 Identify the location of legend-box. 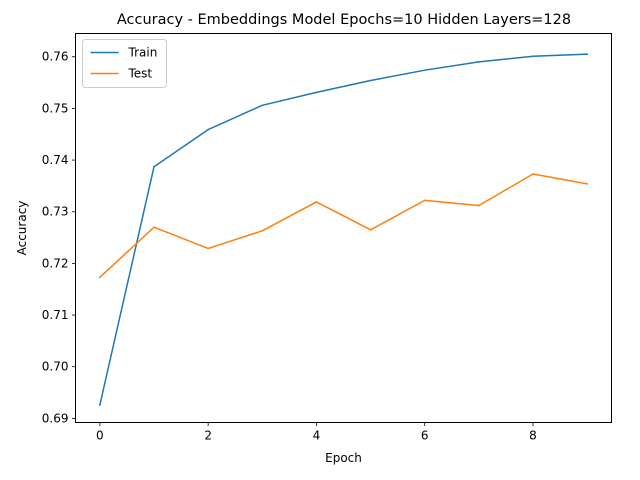
(124, 63).